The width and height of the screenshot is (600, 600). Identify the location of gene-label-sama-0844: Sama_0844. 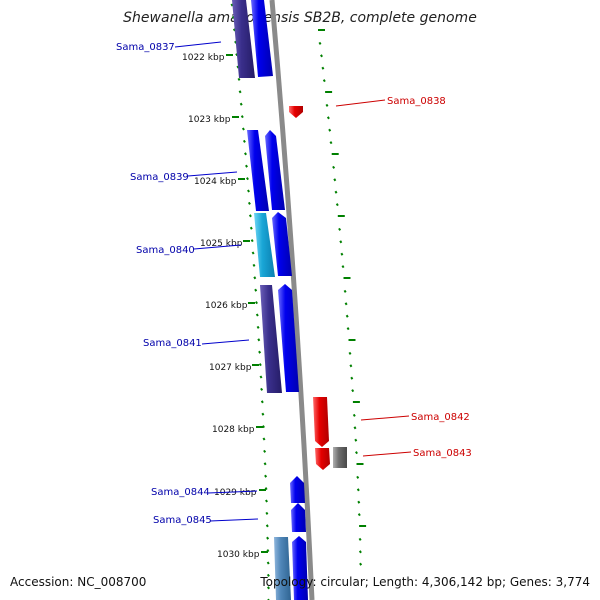
(180, 492).